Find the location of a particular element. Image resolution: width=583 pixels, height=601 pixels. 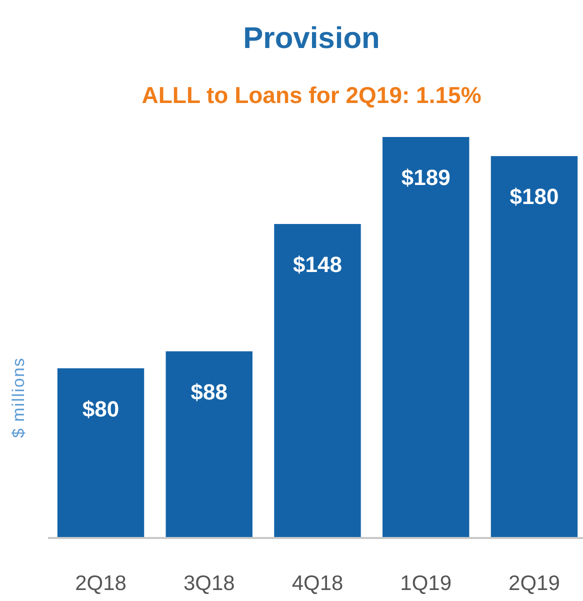

data-label: $180 is located at coordinates (534, 197).